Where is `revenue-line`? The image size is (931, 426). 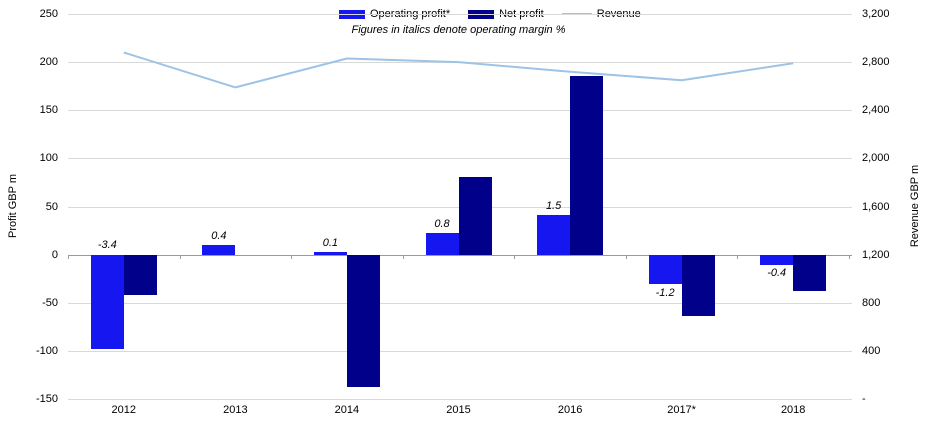 revenue-line is located at coordinates (458, 70).